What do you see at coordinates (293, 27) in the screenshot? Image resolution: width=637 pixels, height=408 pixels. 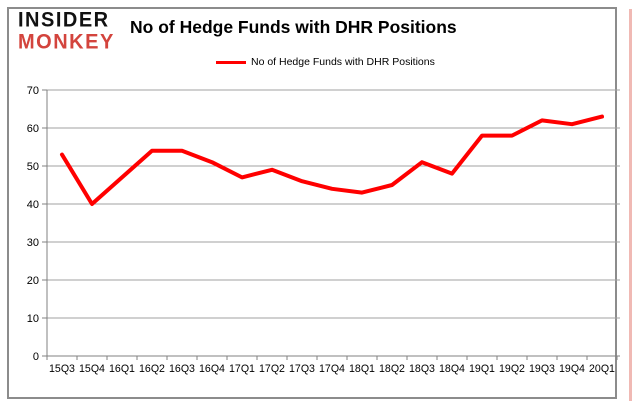 I see `chart-title: No of Hedge Funds with DHR Positions` at bounding box center [293, 27].